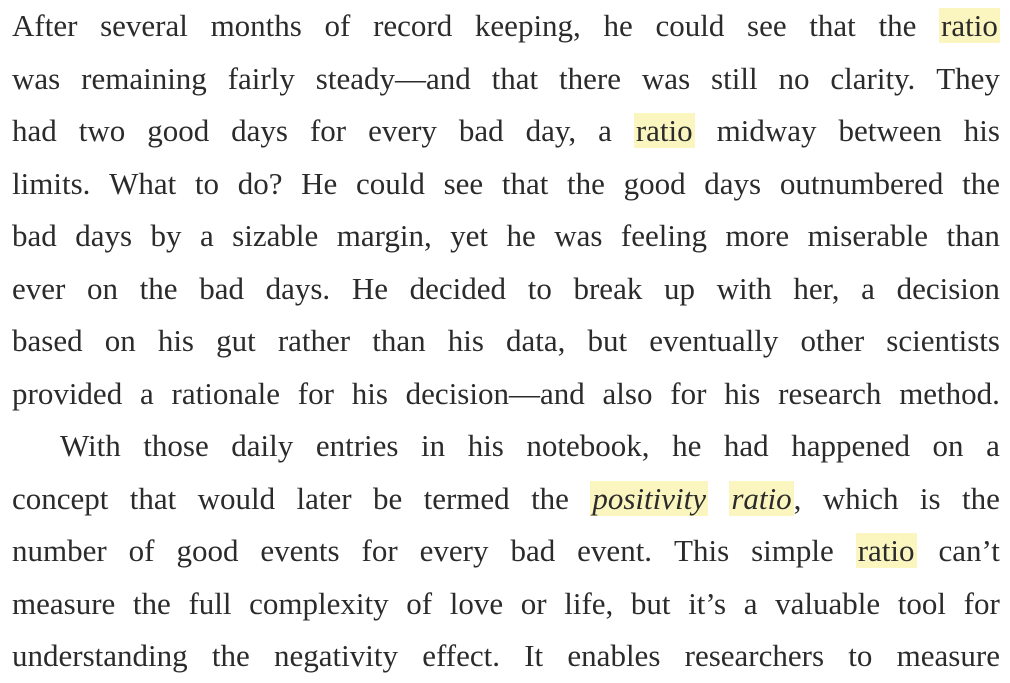 The width and height of the screenshot is (1010, 683). Describe the element at coordinates (948, 445) in the screenshot. I see `word: on` at that location.